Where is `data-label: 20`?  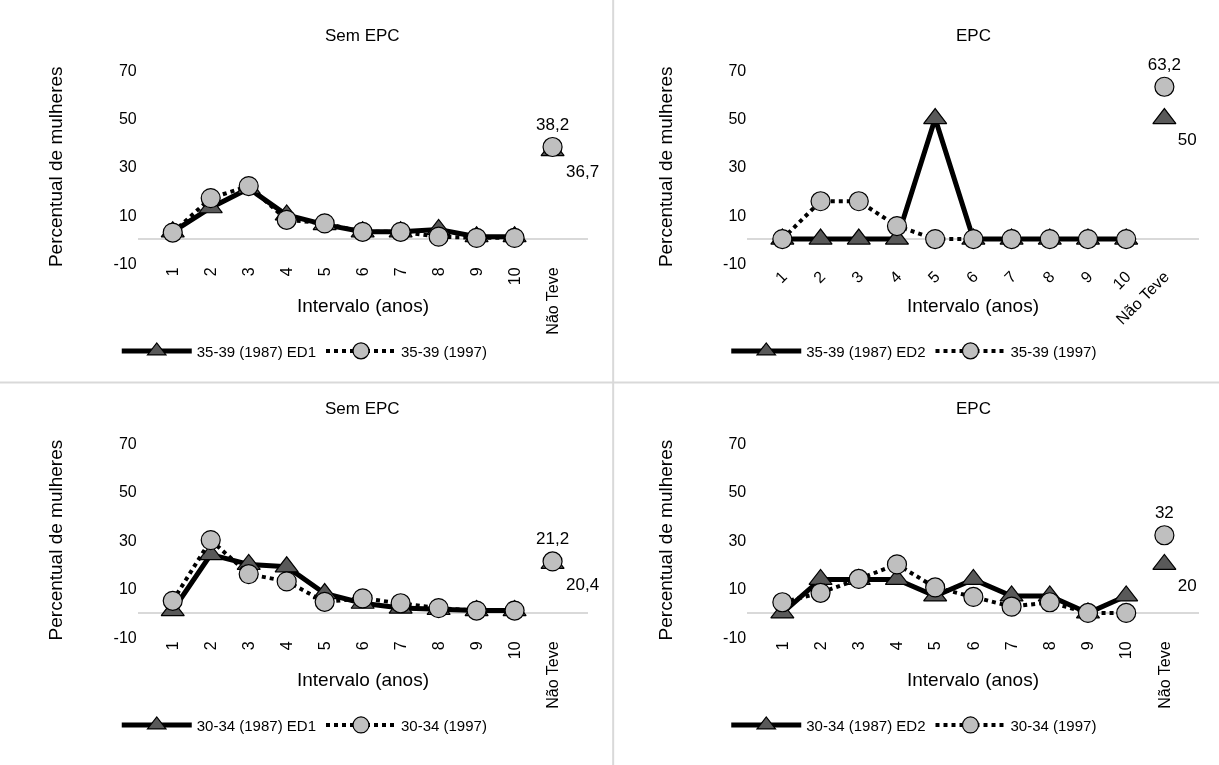
data-label: 20 is located at coordinates (1187, 585).